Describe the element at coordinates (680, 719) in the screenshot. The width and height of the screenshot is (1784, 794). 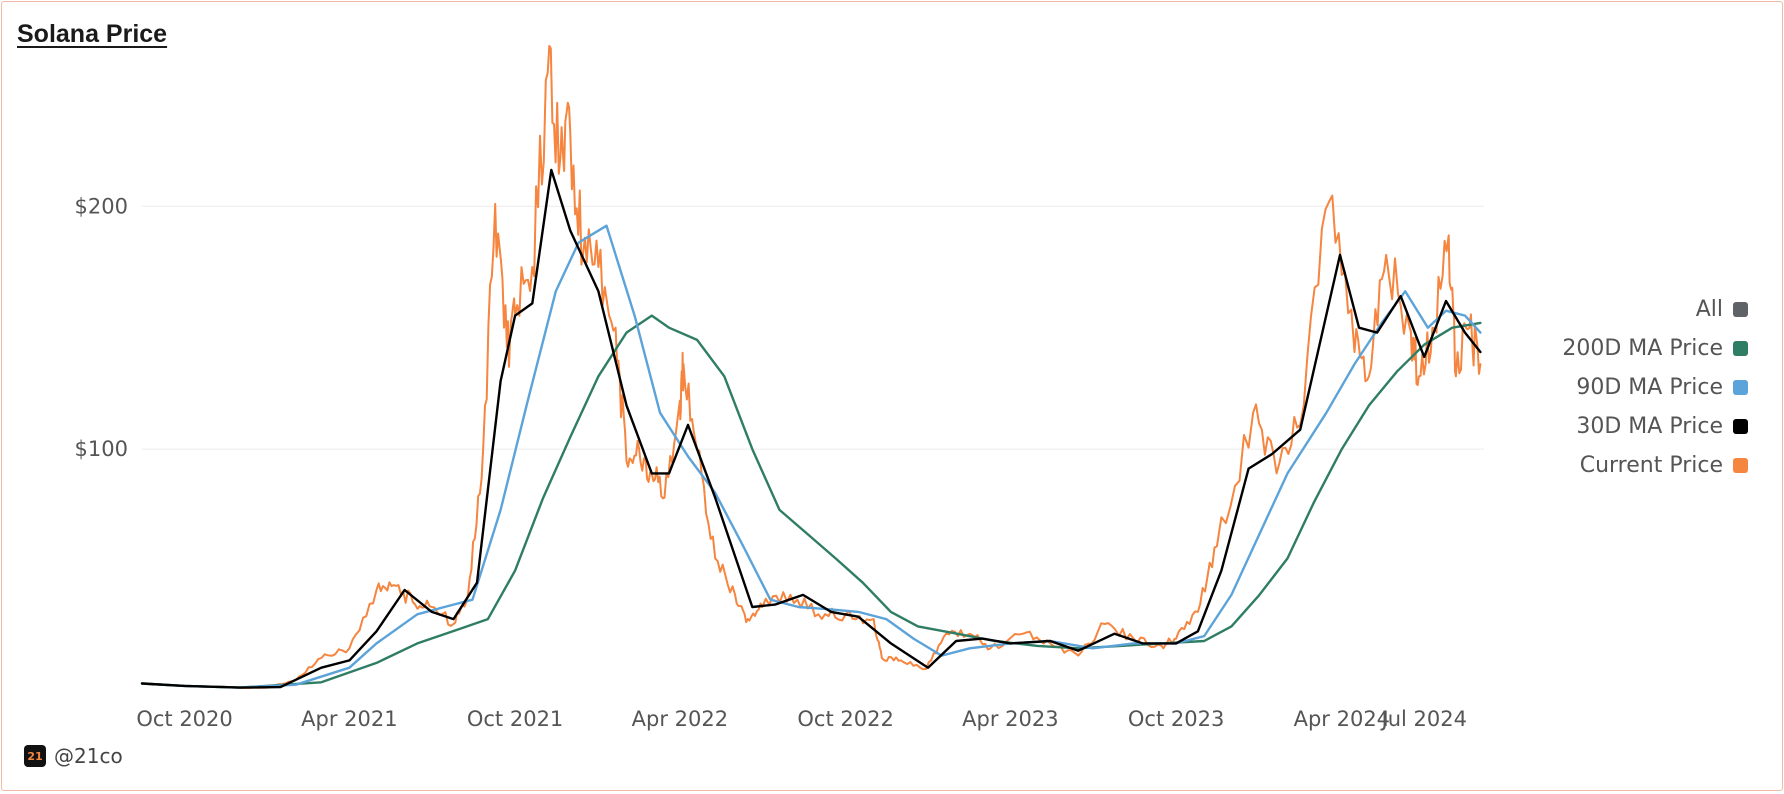
I see `x-tick-label: Apr 2022` at that location.